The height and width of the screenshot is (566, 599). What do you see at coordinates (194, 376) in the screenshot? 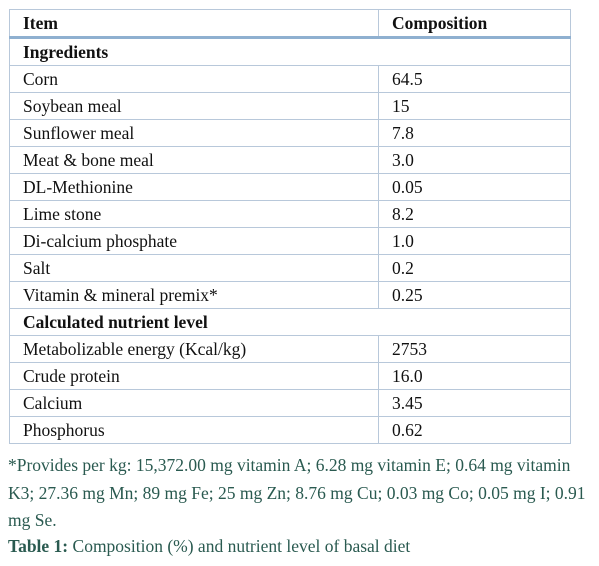
I see `item-cell: Crude protein` at bounding box center [194, 376].